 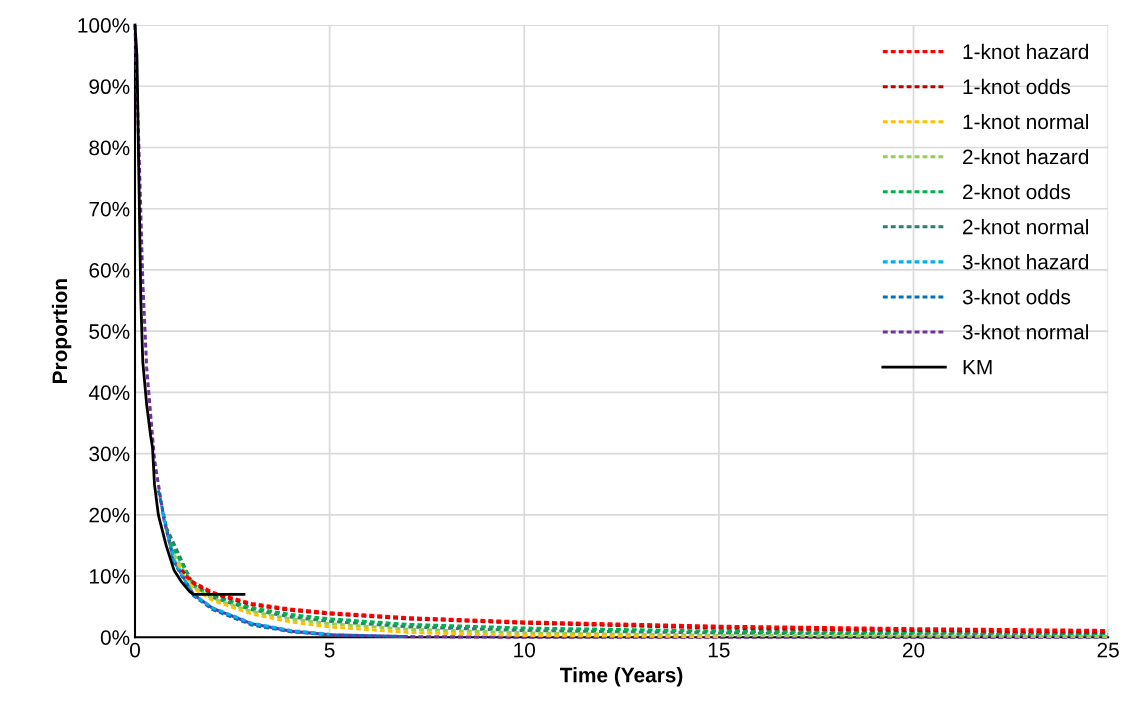 I want to click on y-tick-label: 0%, so click(x=115, y=637).